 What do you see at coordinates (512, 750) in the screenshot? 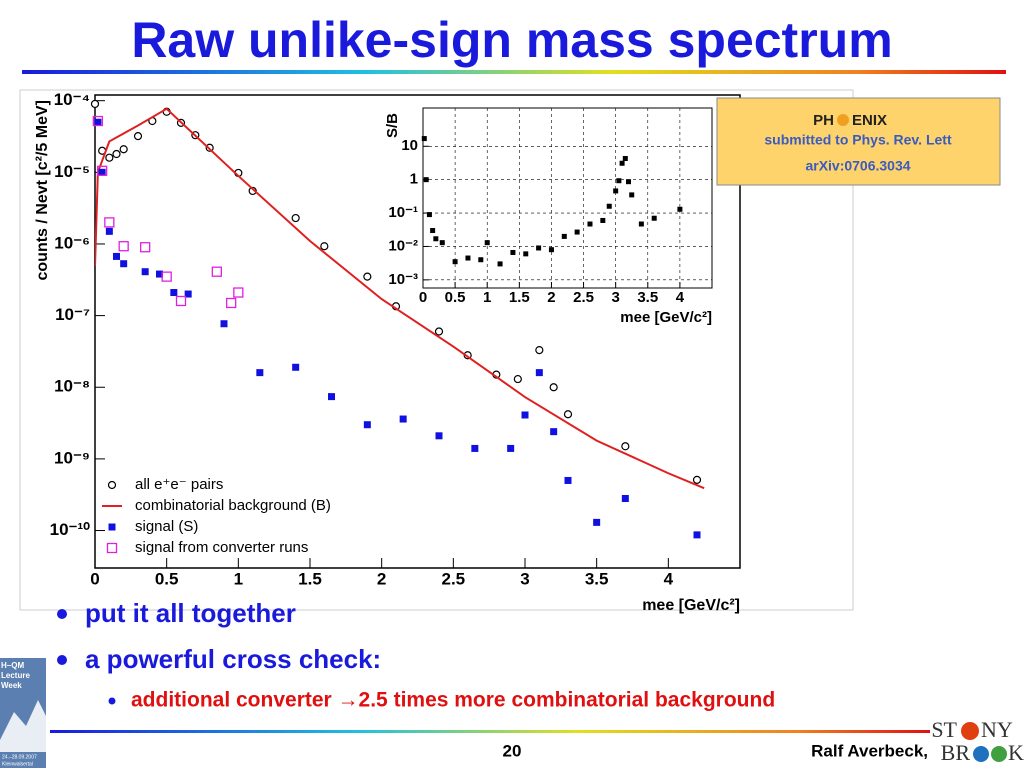
I see `page-number: 20` at bounding box center [512, 750].